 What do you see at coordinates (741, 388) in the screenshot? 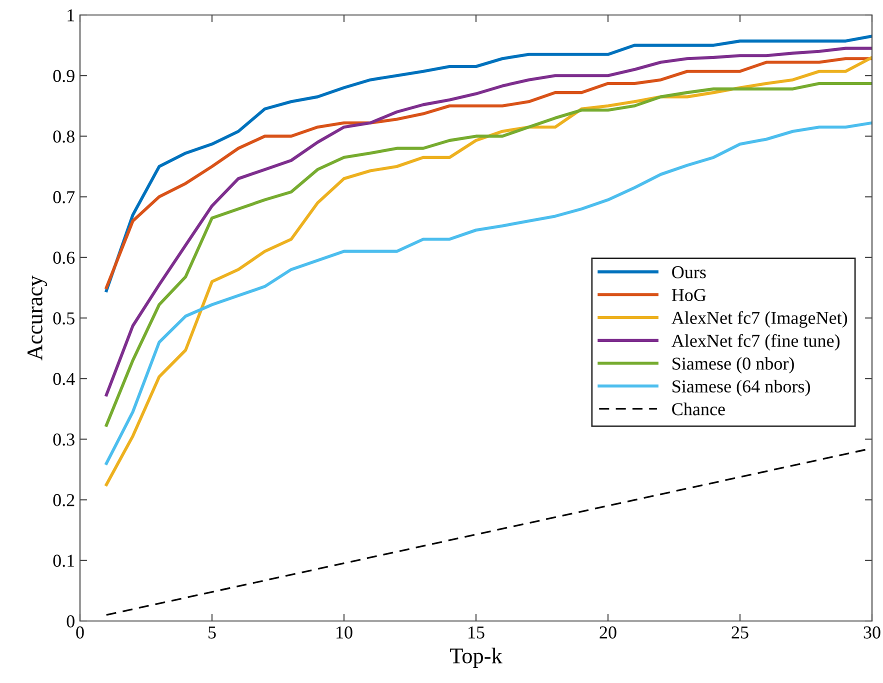
I see `legend-label: Siamese (64 nbors)` at bounding box center [741, 388].